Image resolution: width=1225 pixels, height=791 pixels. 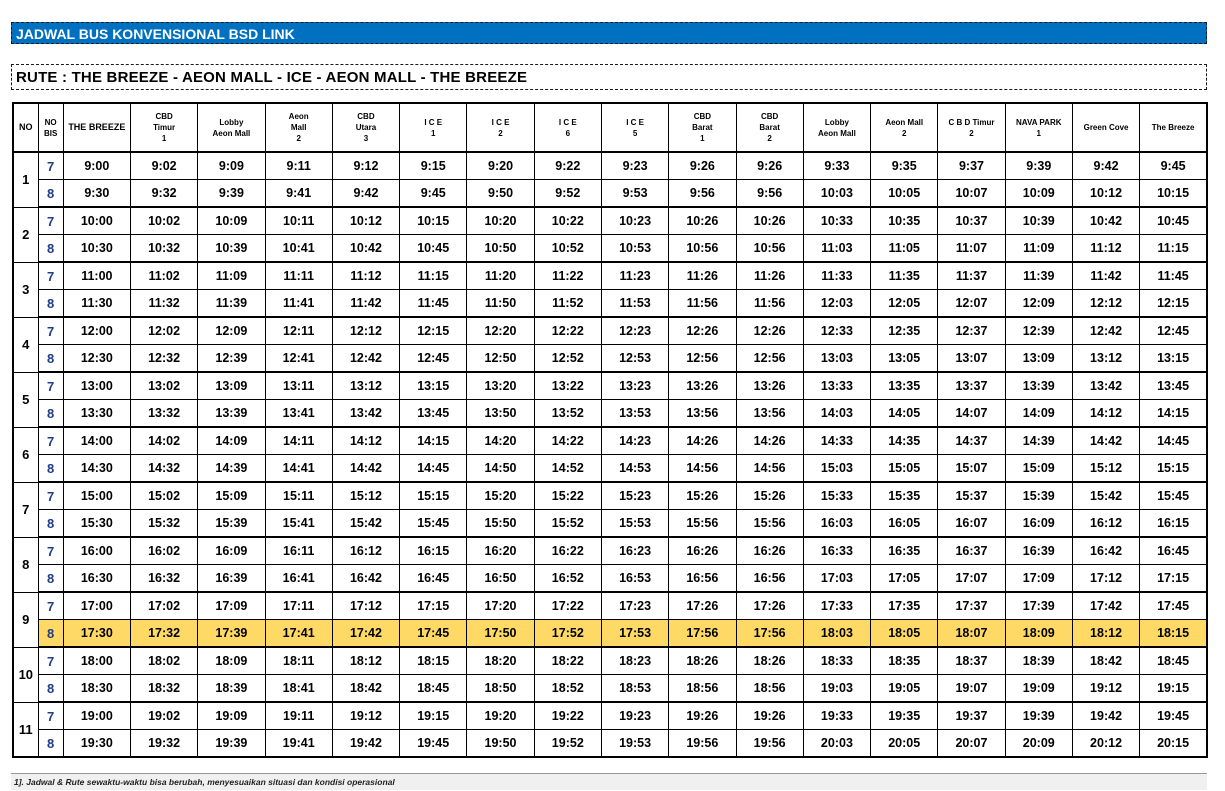 What do you see at coordinates (635, 220) in the screenshot?
I see `departure-time: 10:23` at bounding box center [635, 220].